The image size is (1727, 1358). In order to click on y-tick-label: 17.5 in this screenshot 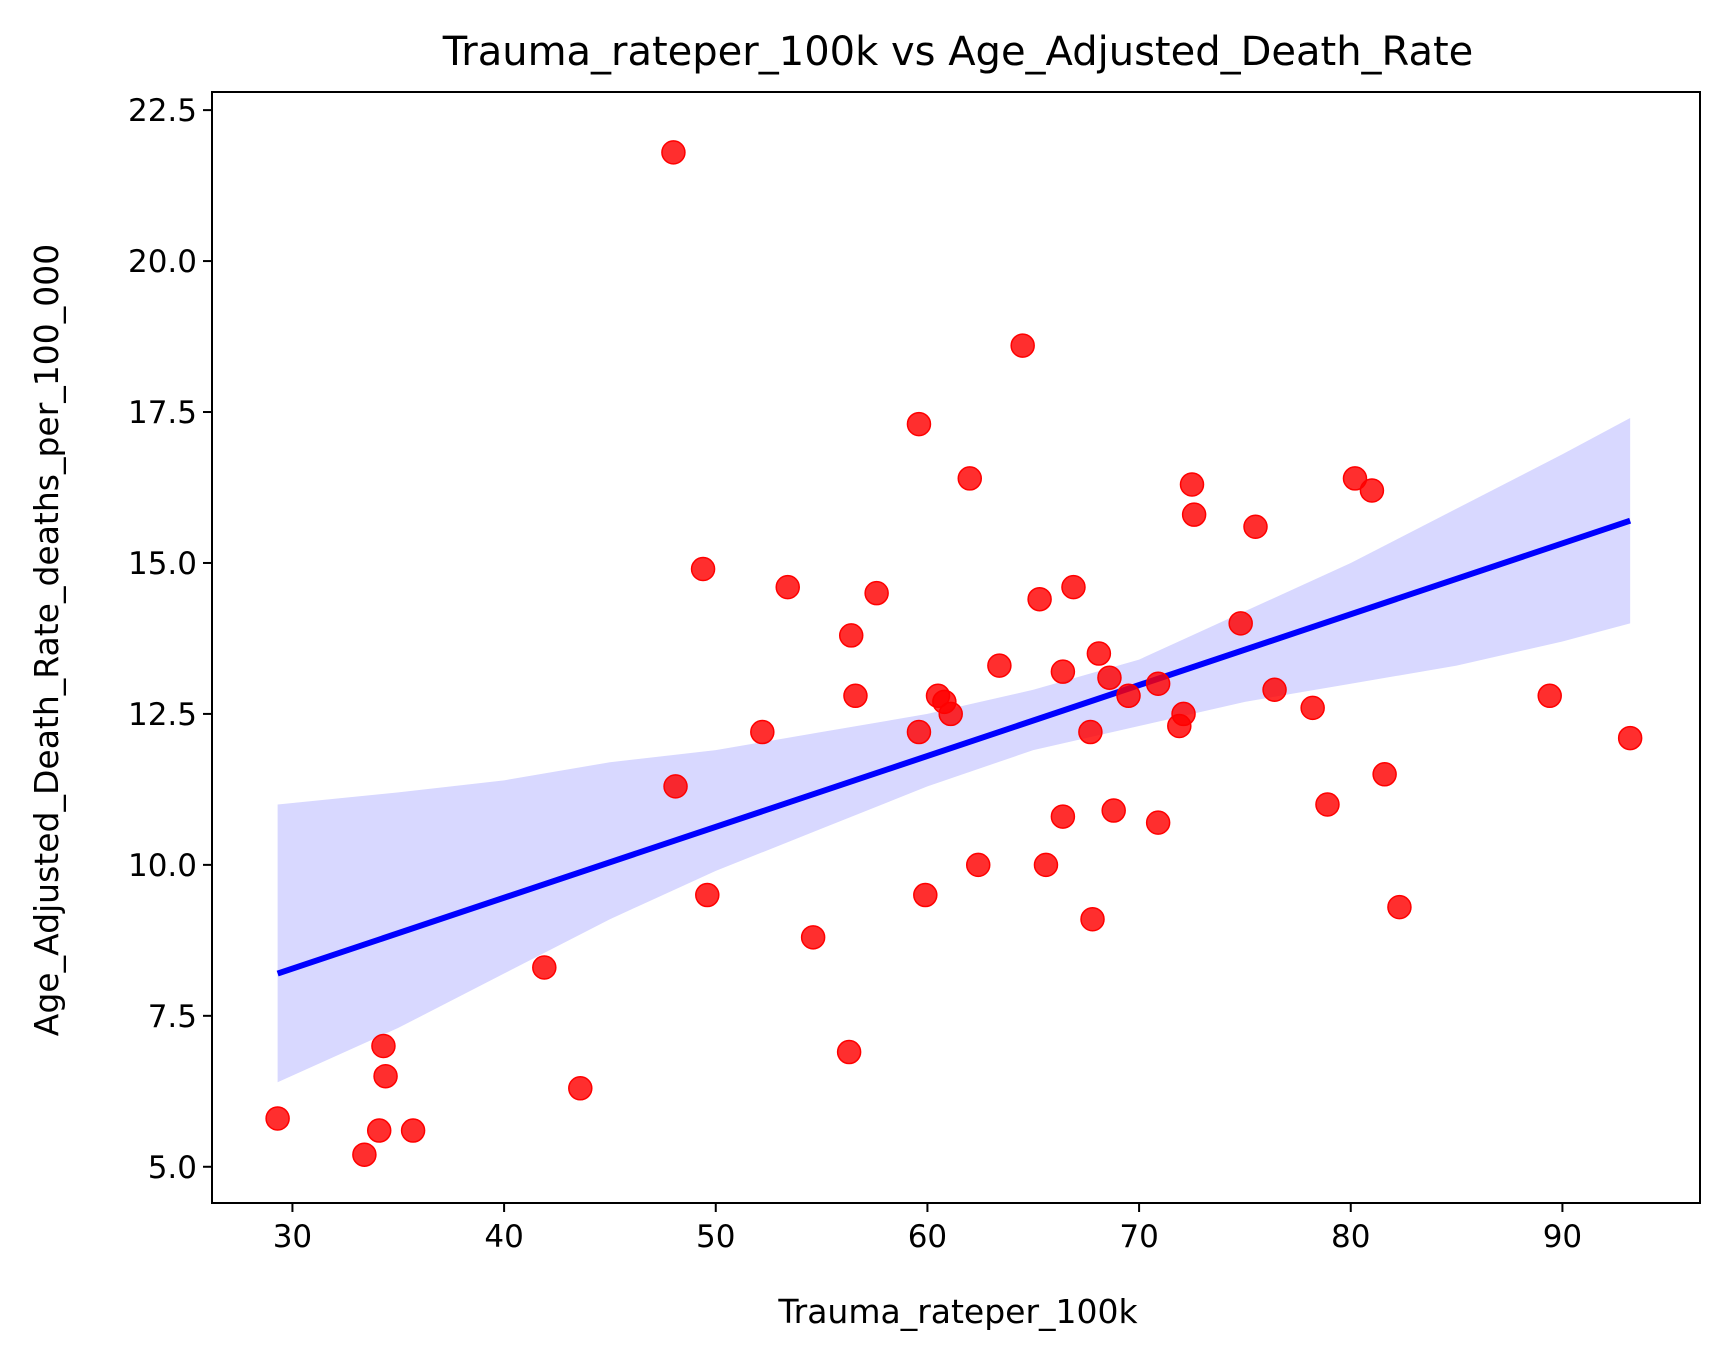, I will do `click(162, 413)`.